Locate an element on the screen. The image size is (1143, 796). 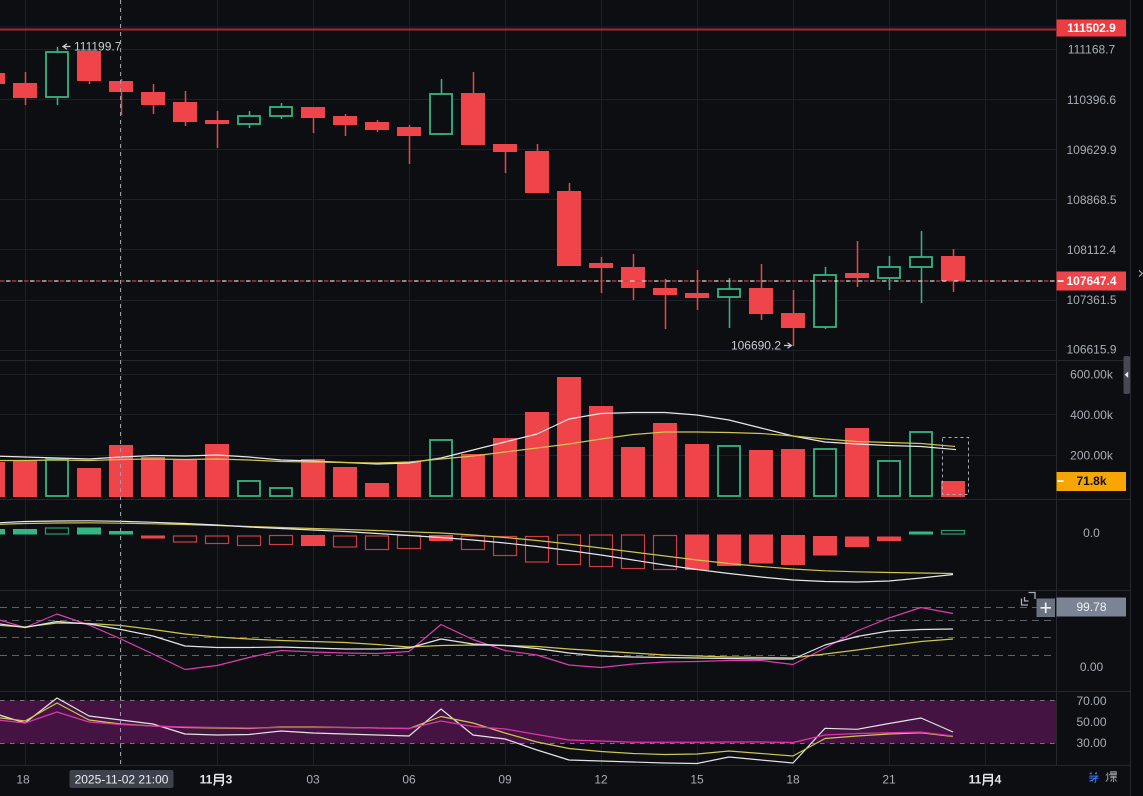
svg-text: 109629.9 is located at coordinates (1091, 150).